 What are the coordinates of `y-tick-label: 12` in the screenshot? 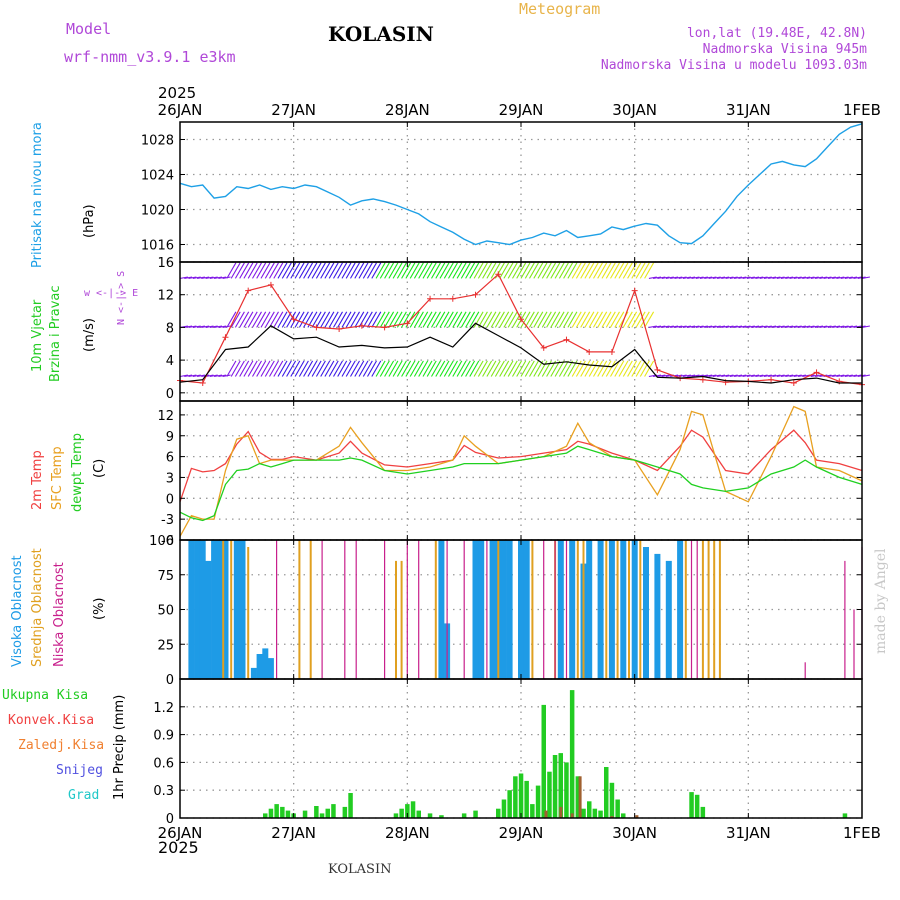 It's located at (165, 296).